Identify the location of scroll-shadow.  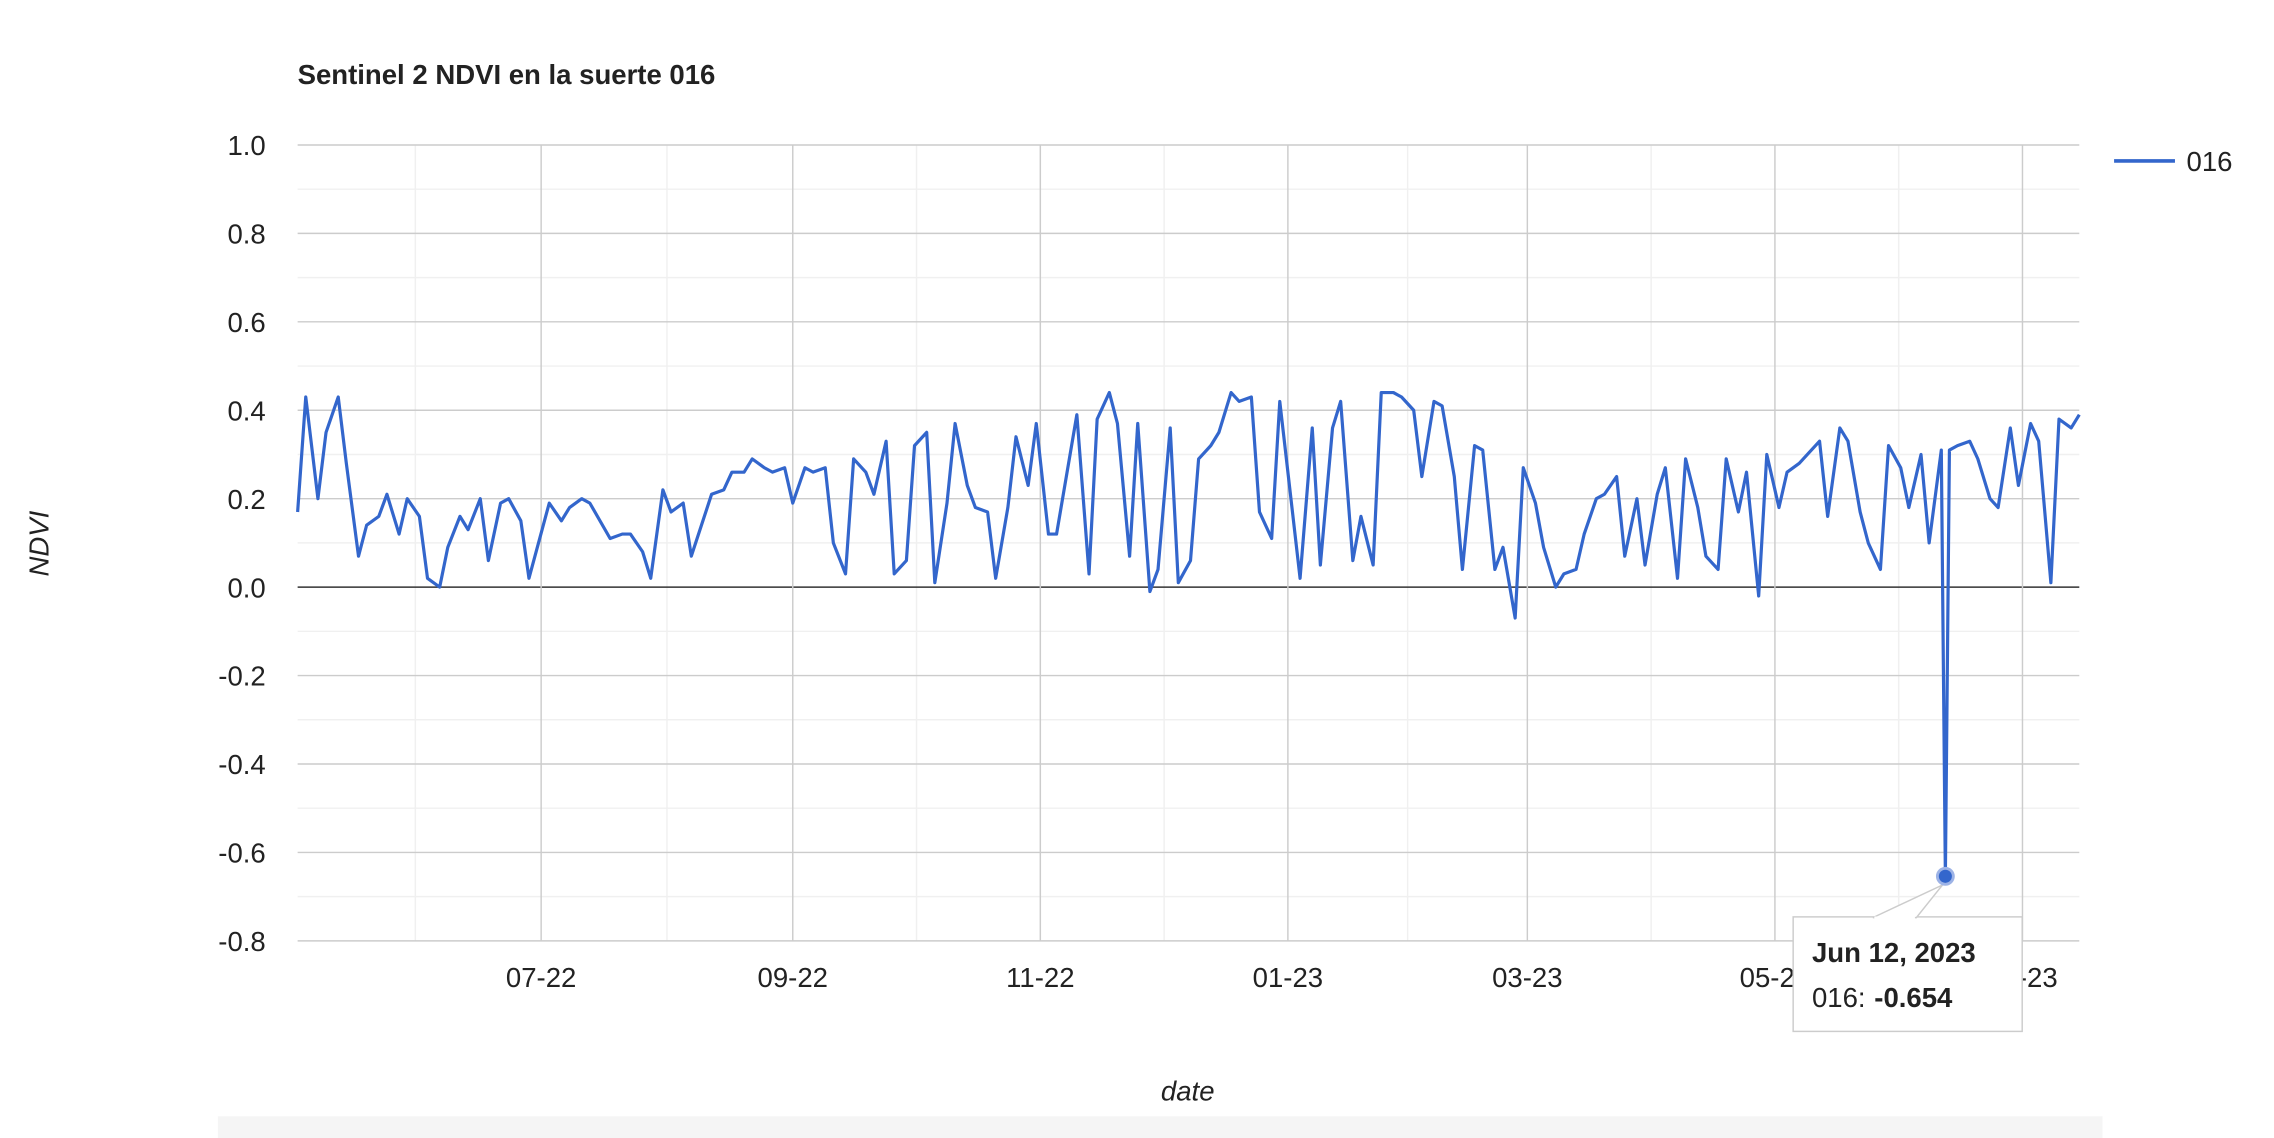
(1160, 1127).